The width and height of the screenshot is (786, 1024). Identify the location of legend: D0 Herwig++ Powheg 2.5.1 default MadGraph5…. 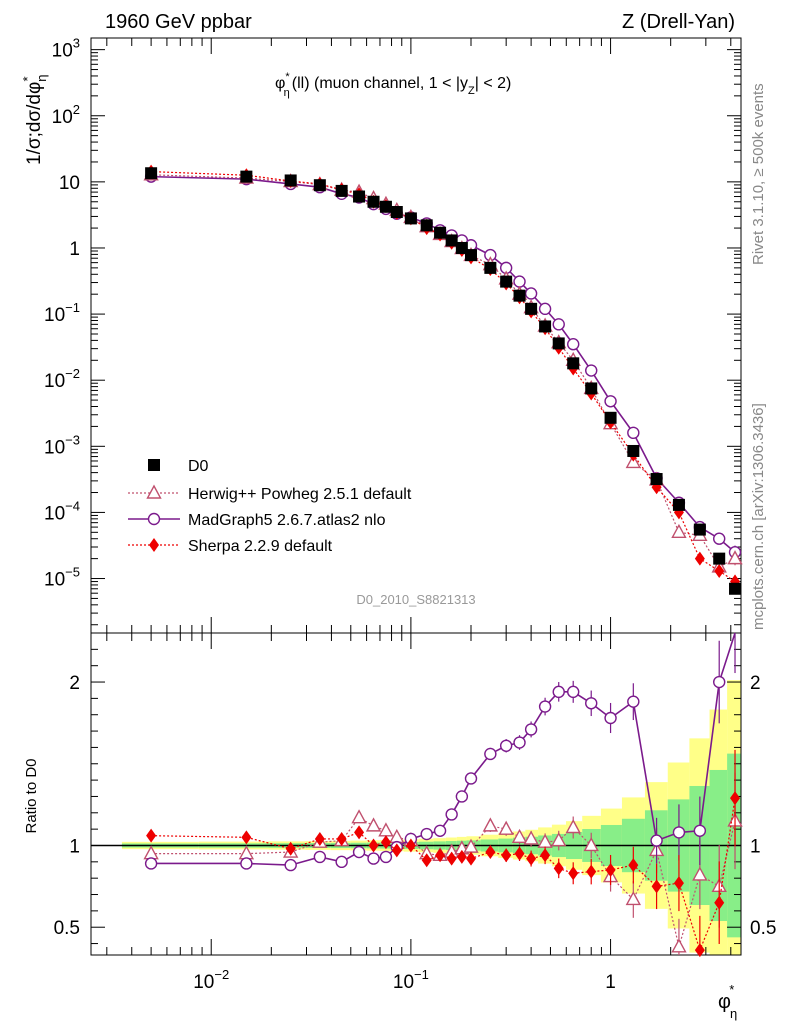
(270, 506).